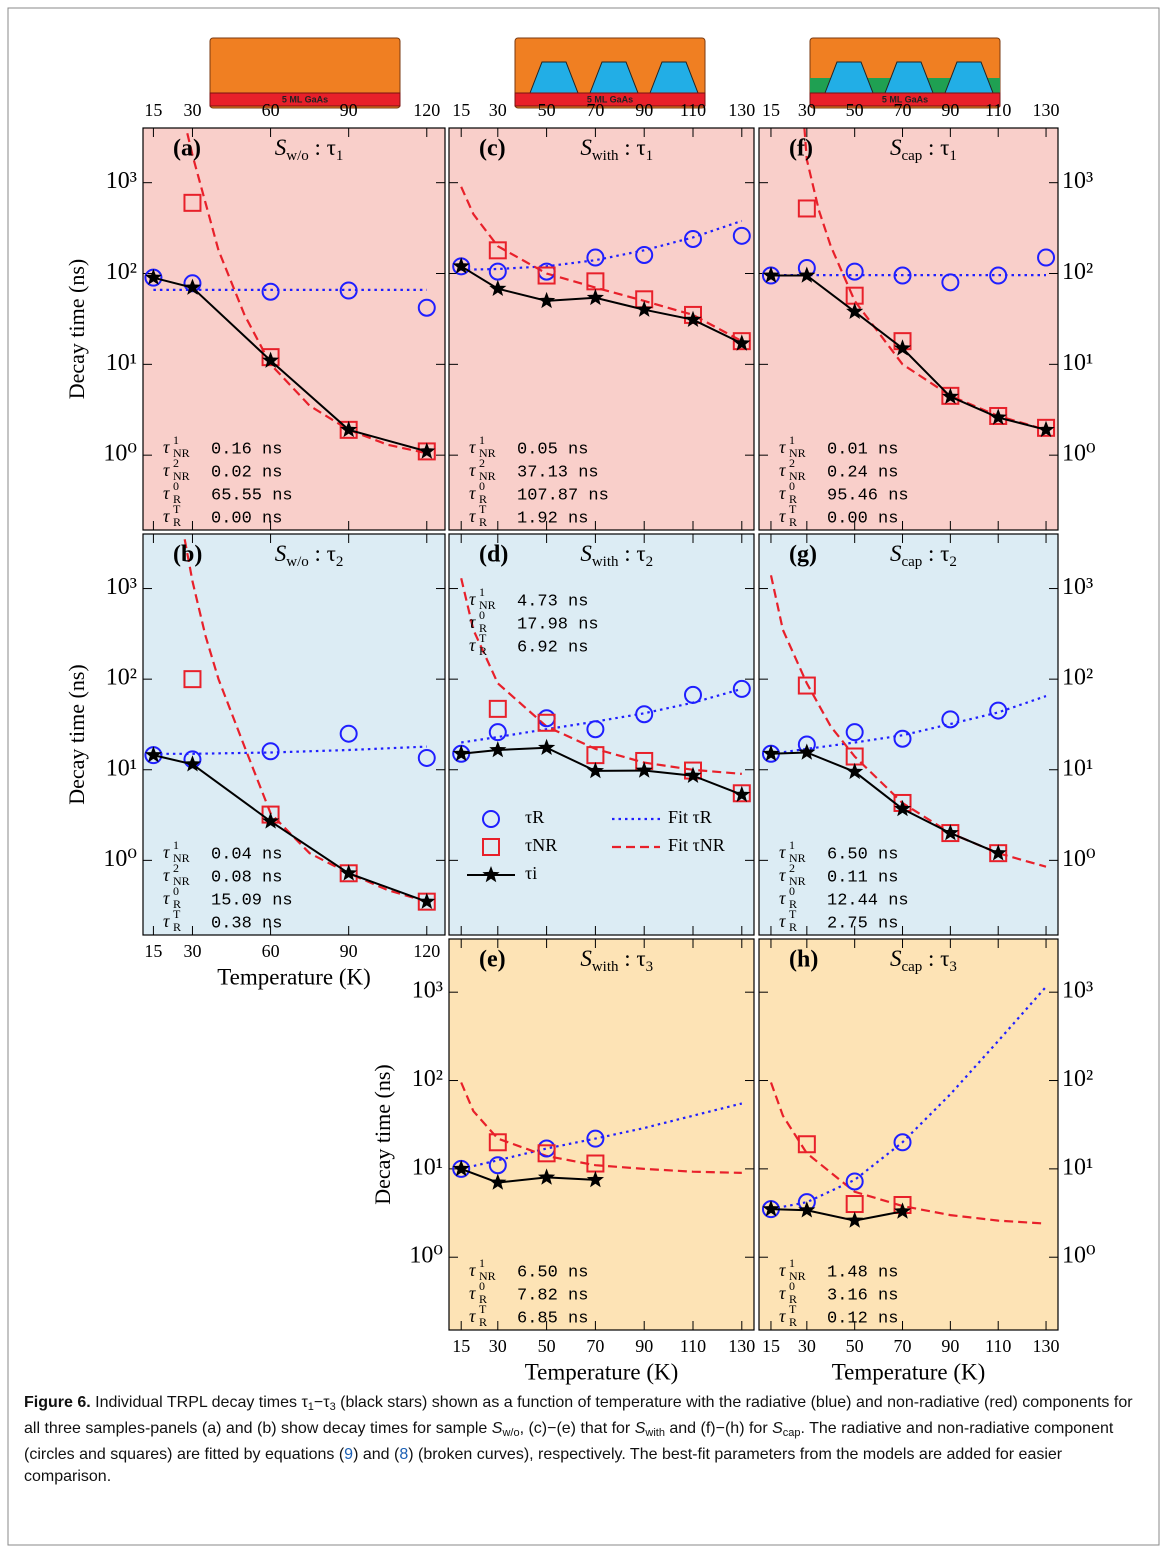 This screenshot has width=1167, height=1553. I want to click on panel-title: Swith : τ2, so click(616, 555).